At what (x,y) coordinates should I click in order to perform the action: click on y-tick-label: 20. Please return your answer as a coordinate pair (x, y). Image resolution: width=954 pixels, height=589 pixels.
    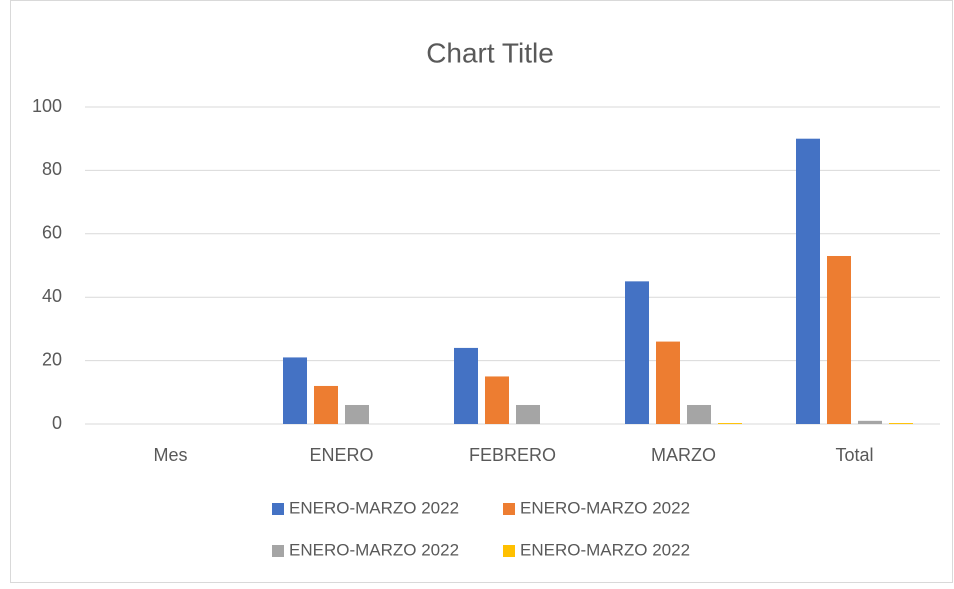
    Looking at the image, I should click on (52, 359).